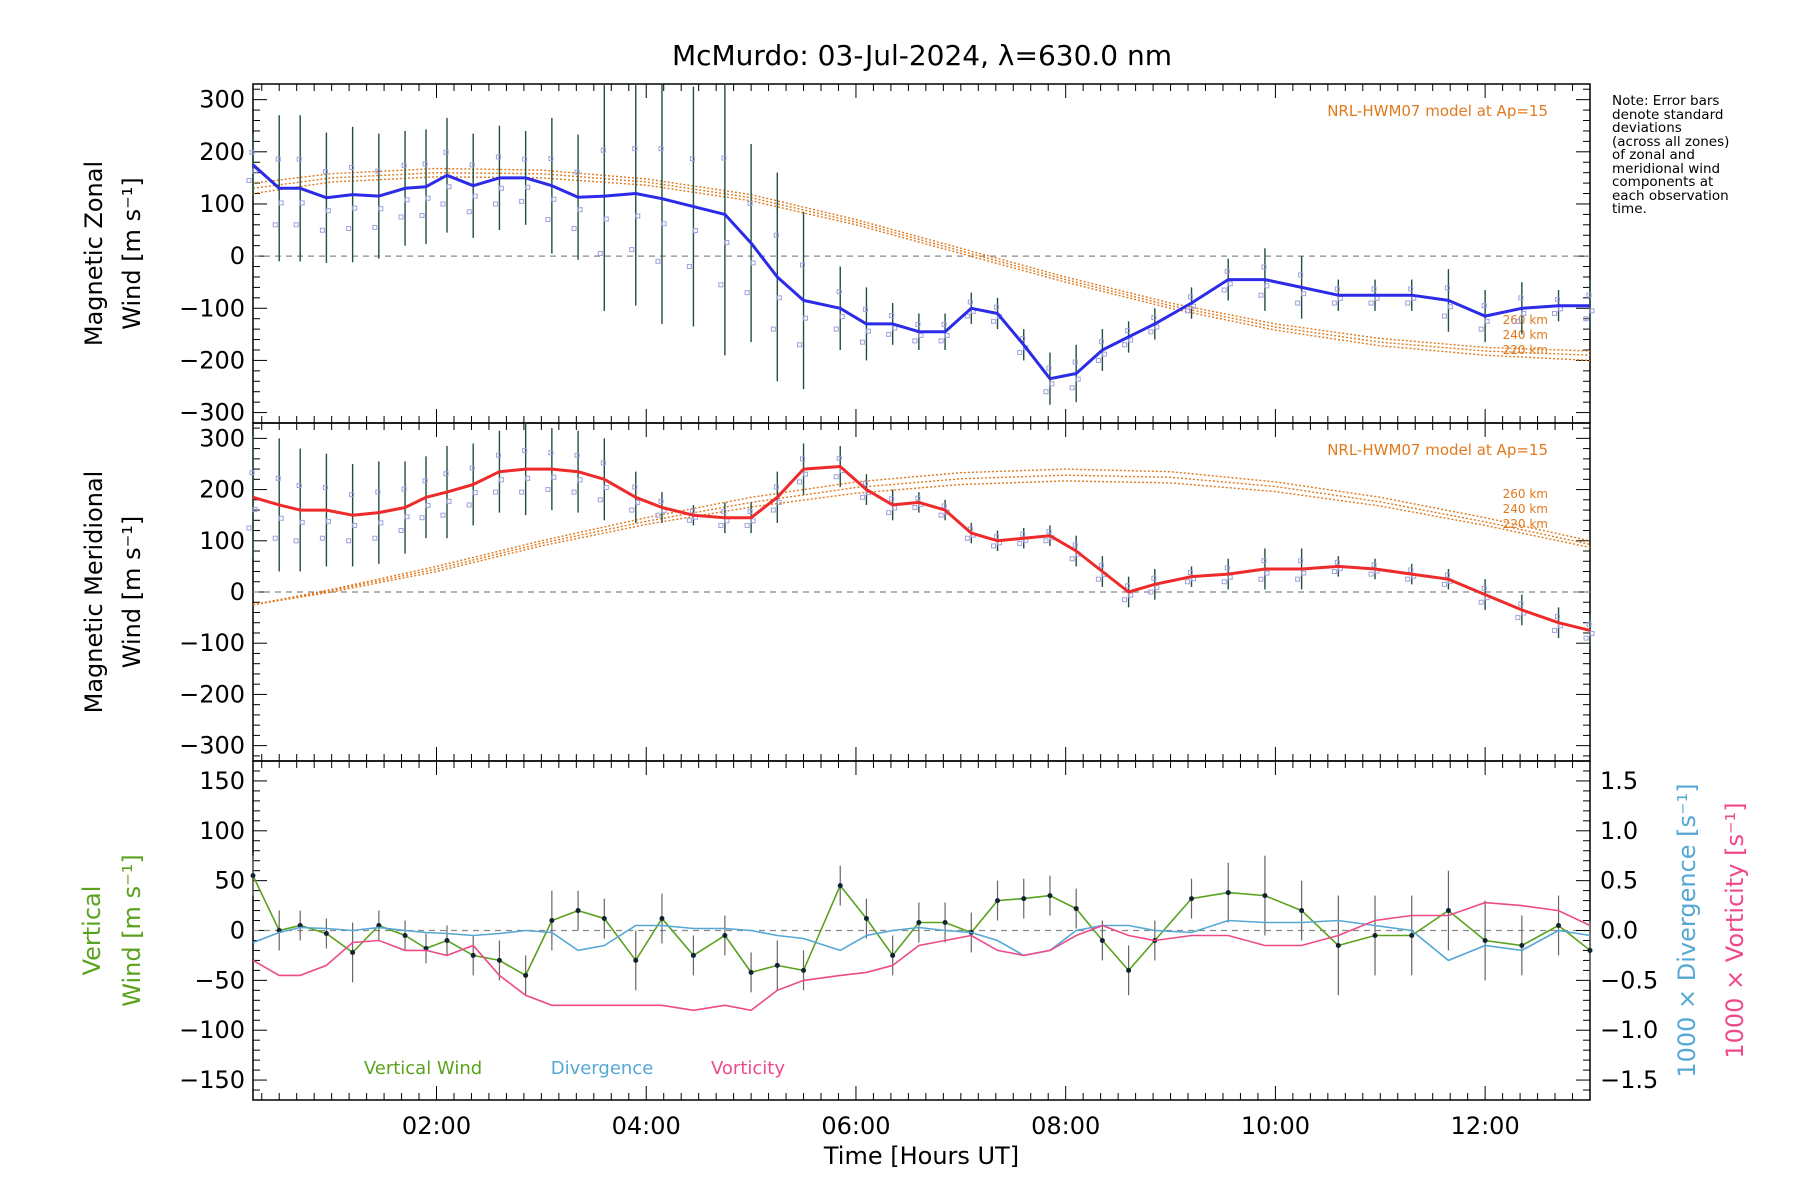  What do you see at coordinates (212, 1080) in the screenshot?
I see `y-tick-label: −150` at bounding box center [212, 1080].